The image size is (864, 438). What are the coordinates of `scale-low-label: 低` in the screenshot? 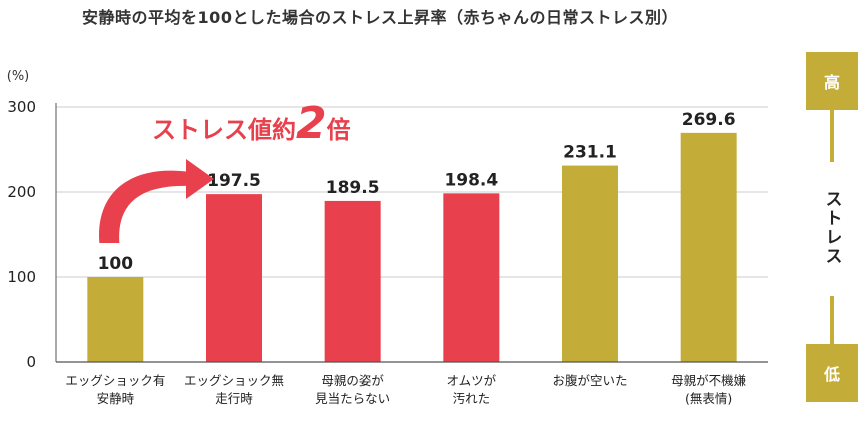 It's located at (831, 374).